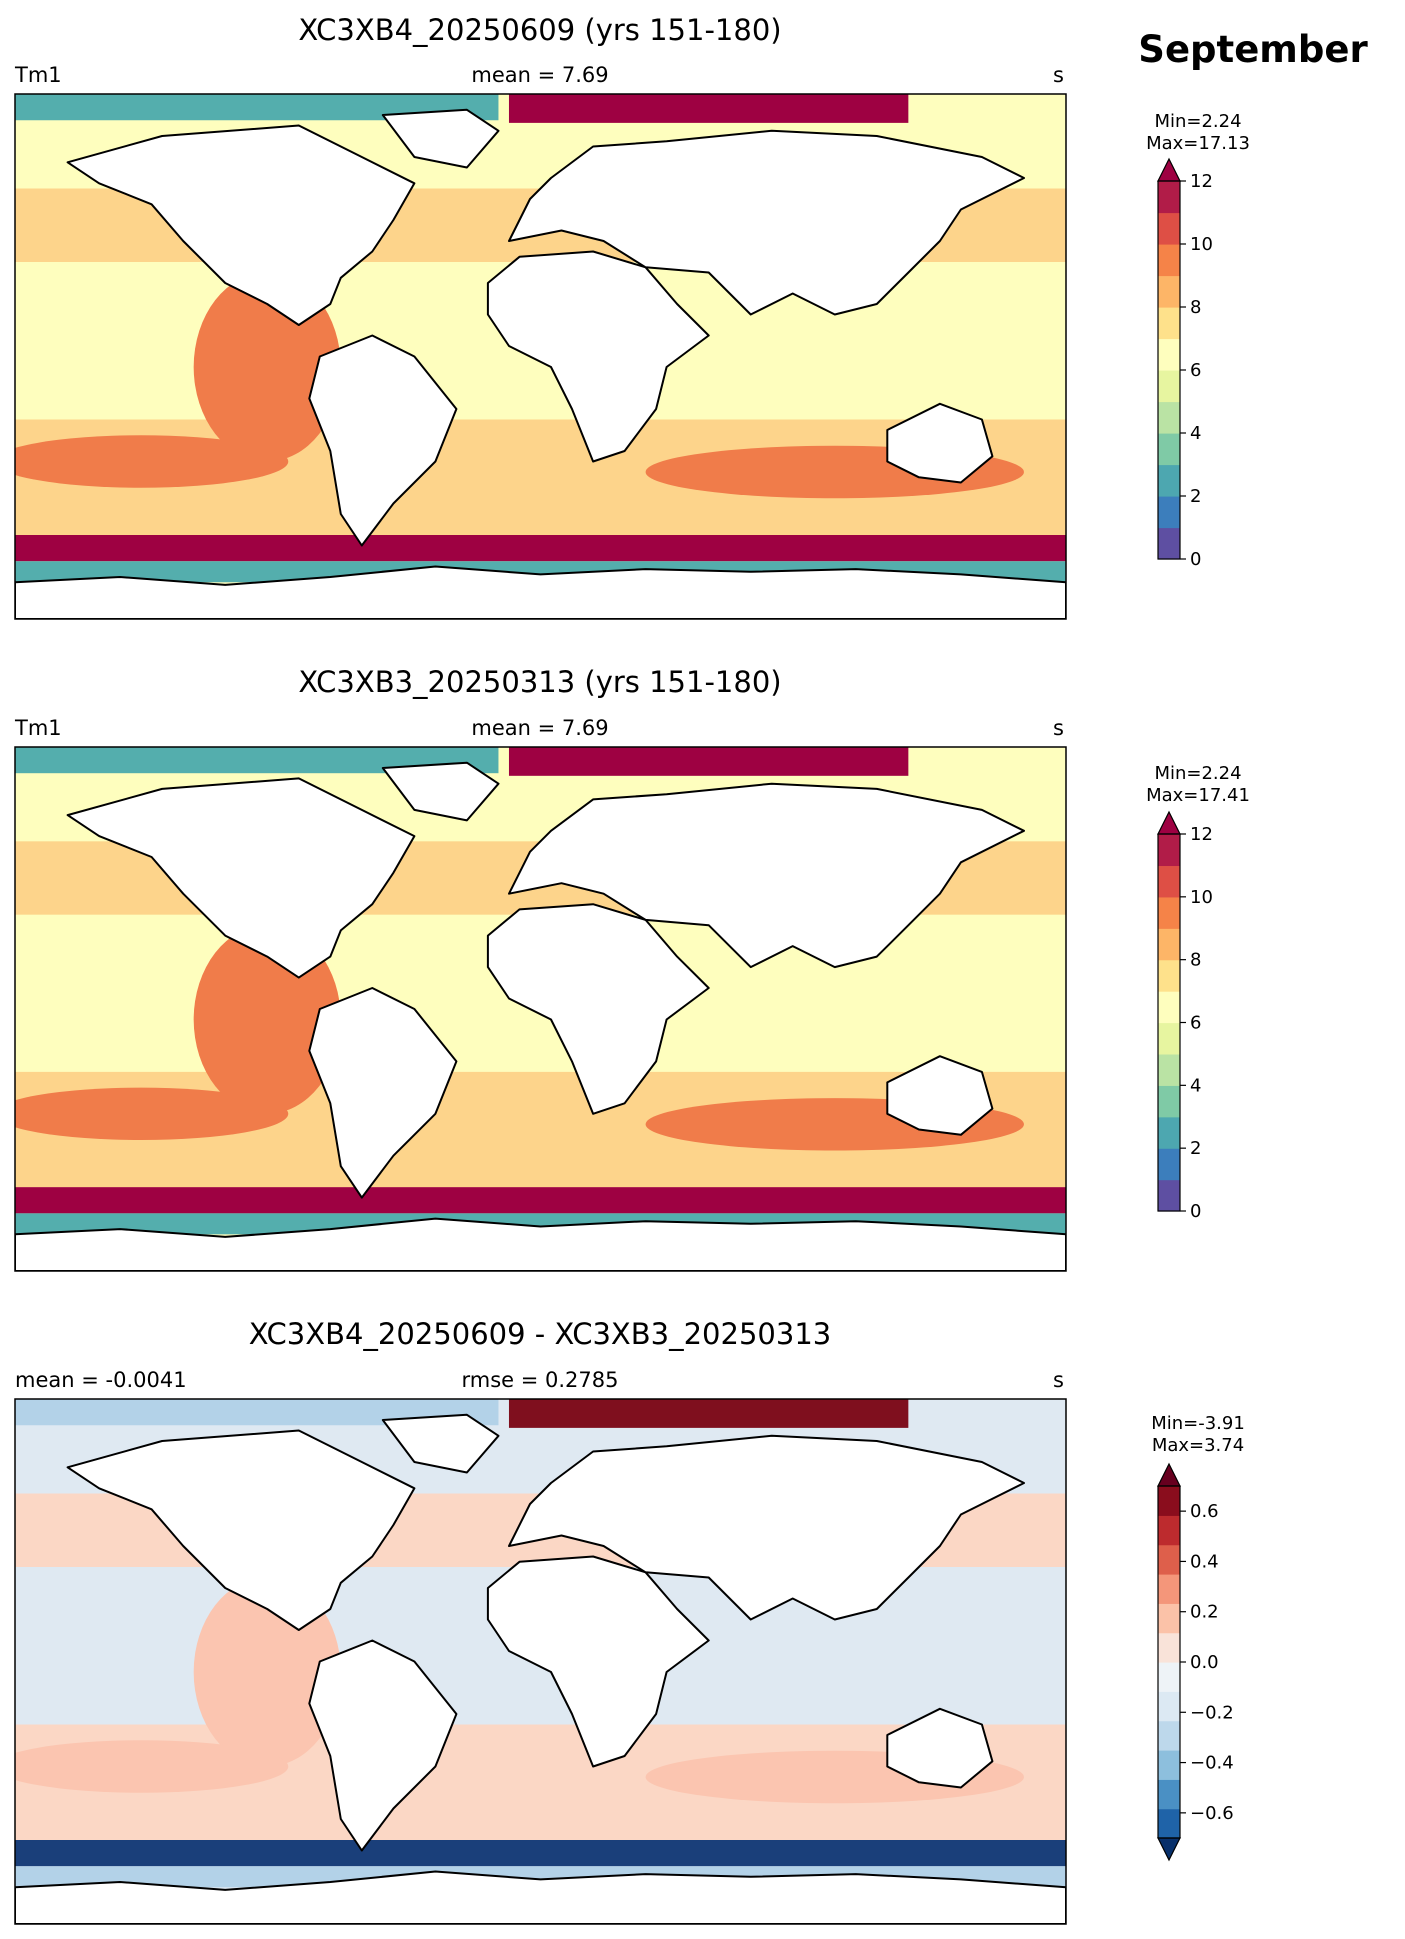 This screenshot has height=1939, width=1405. Describe the element at coordinates (1169, 1849) in the screenshot. I see `colorbar-extend-min` at that location.